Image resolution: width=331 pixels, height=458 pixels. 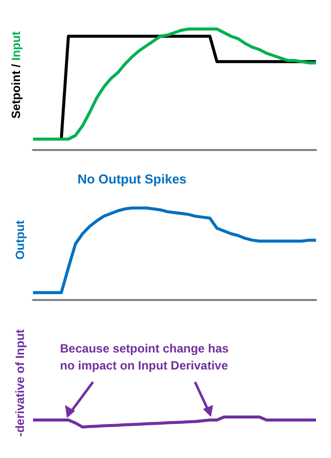 What do you see at coordinates (20, 383) in the screenshot?
I see `y-axis-title: -derivative of Input` at bounding box center [20, 383].